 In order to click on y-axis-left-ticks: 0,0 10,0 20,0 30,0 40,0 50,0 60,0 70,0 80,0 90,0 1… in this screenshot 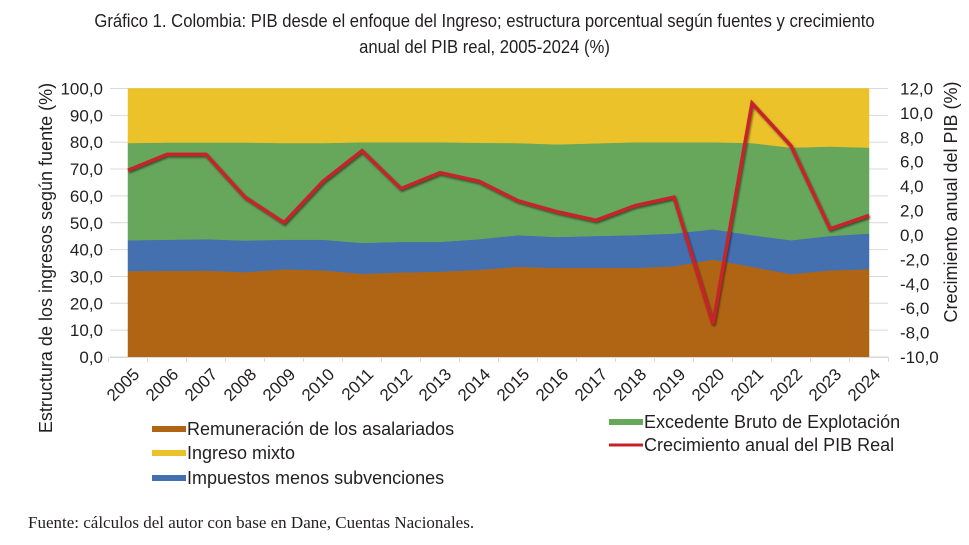, I will do `click(81, 224)`.